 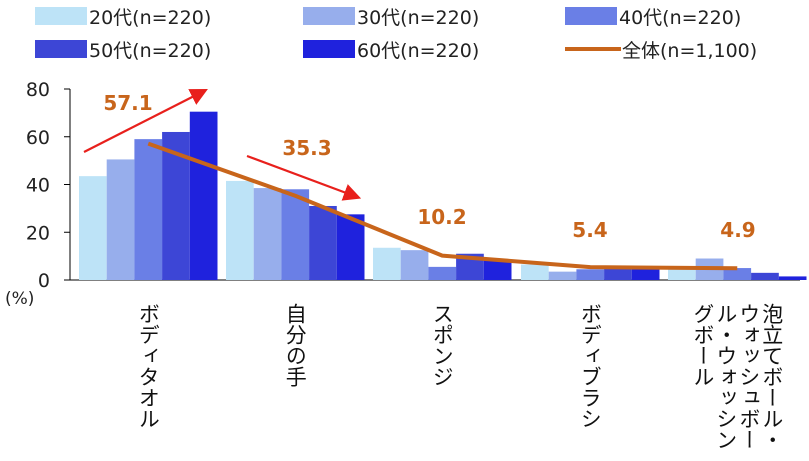 I want to click on y-tick-label: 60, so click(x=38, y=138).